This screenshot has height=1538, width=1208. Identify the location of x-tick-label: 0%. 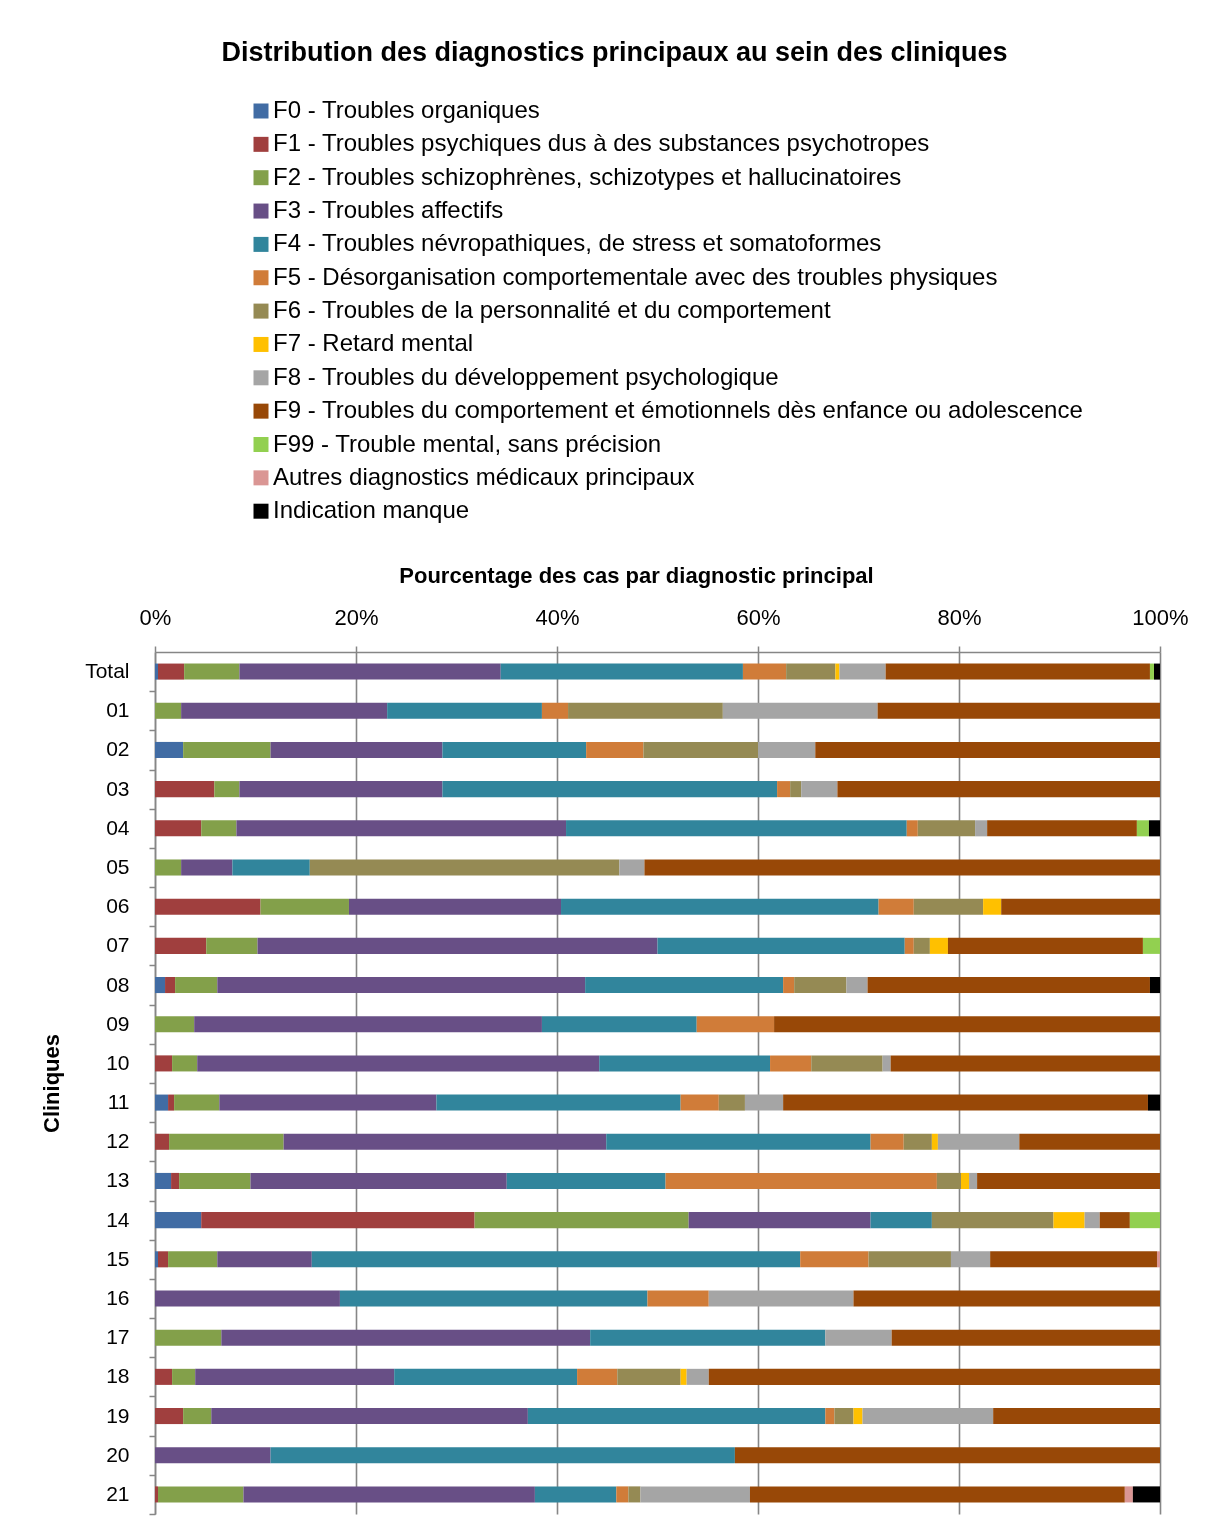
(155, 617).